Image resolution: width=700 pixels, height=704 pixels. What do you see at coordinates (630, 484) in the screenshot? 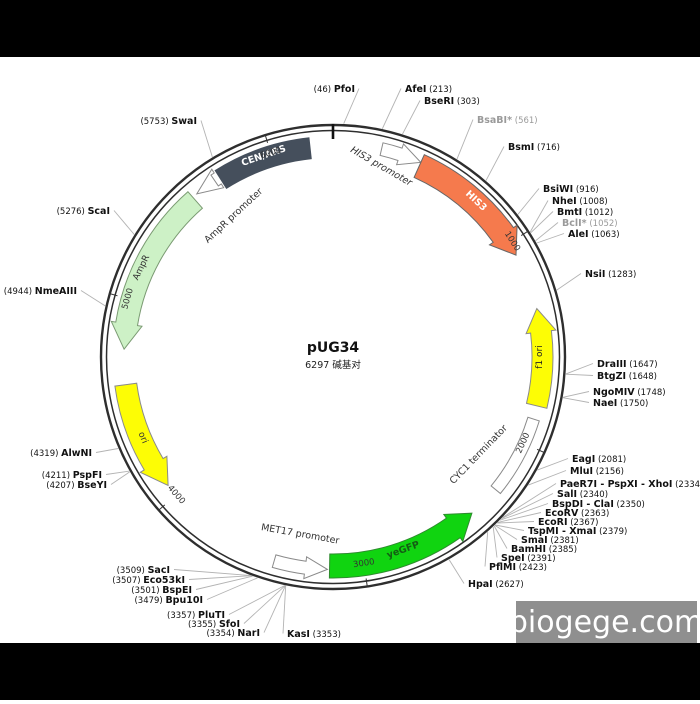
I see `site-label-PaeR7I-PspXI-XhoI: PaeR7I - PspXI - XhoI (2334)` at bounding box center [630, 484].